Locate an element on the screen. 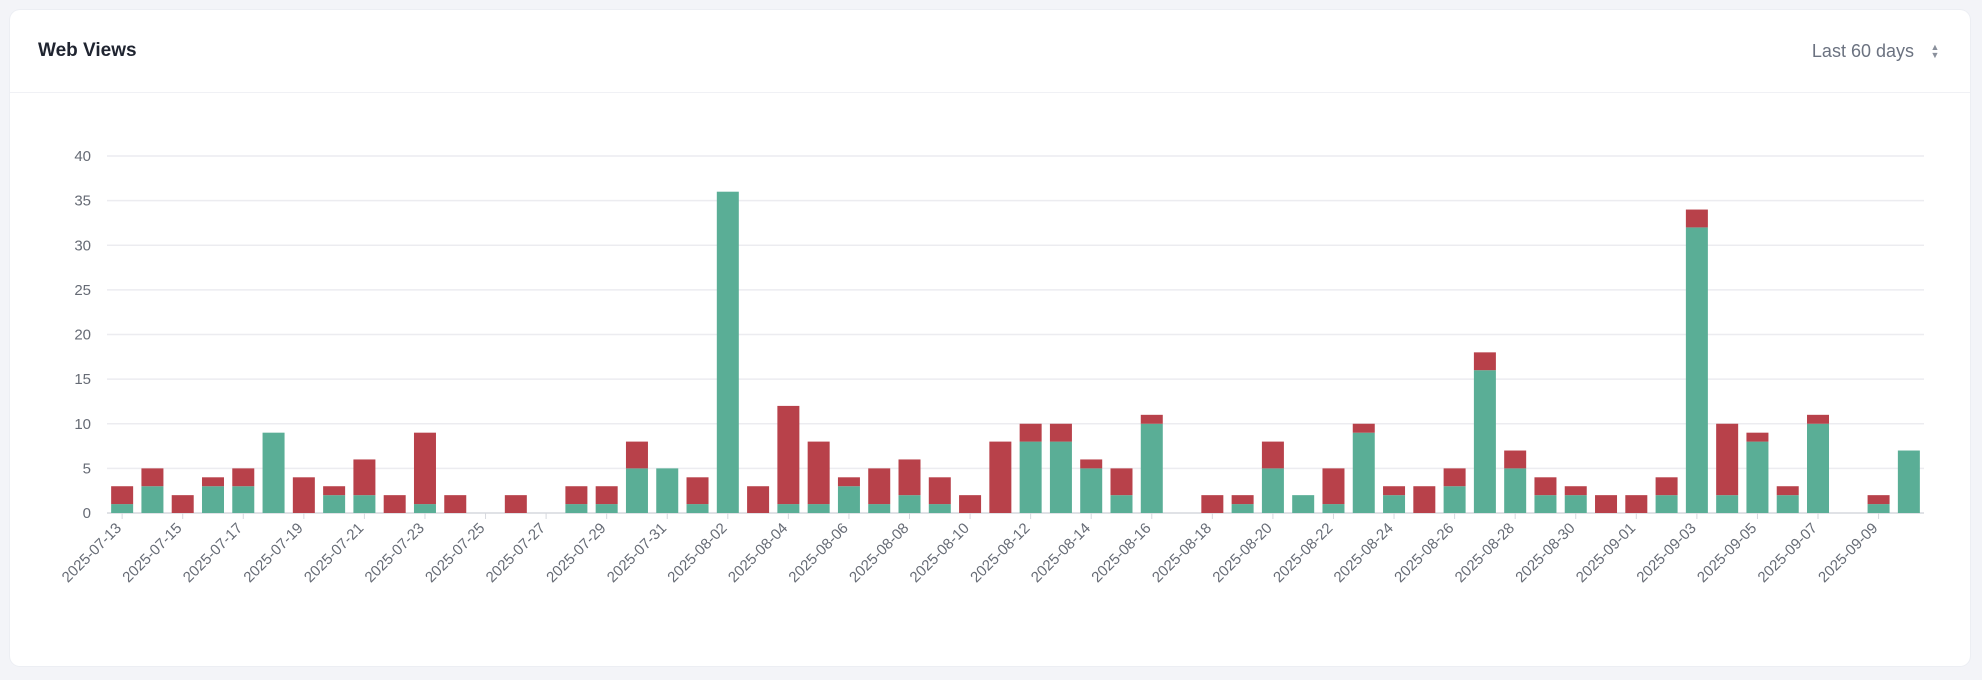 This screenshot has width=1982, height=680. card-title: Web Views is located at coordinates (87, 50).